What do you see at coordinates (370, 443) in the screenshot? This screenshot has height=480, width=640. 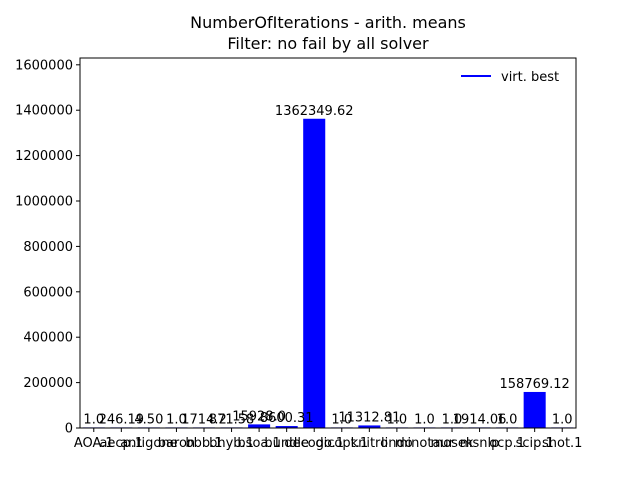 I see `x-tick-label: knitro` at bounding box center [370, 443].